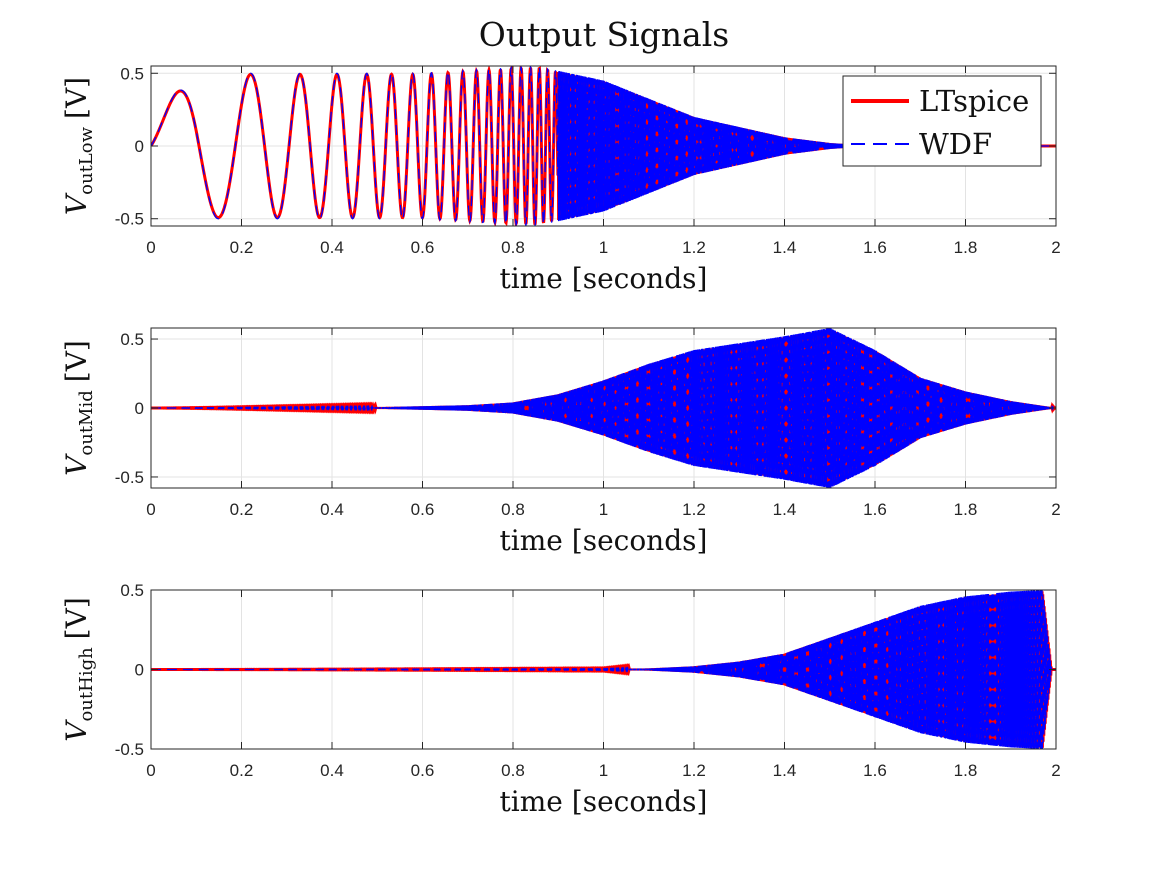 The width and height of the screenshot is (1167, 875). Describe the element at coordinates (604, 34) in the screenshot. I see `figure-title: Output Signals` at that location.